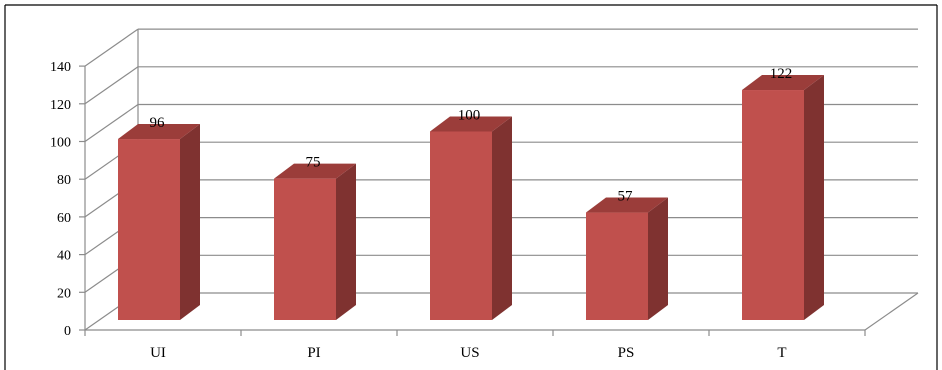 This screenshot has width=942, height=370. I want to click on data-label: 96, so click(158, 123).